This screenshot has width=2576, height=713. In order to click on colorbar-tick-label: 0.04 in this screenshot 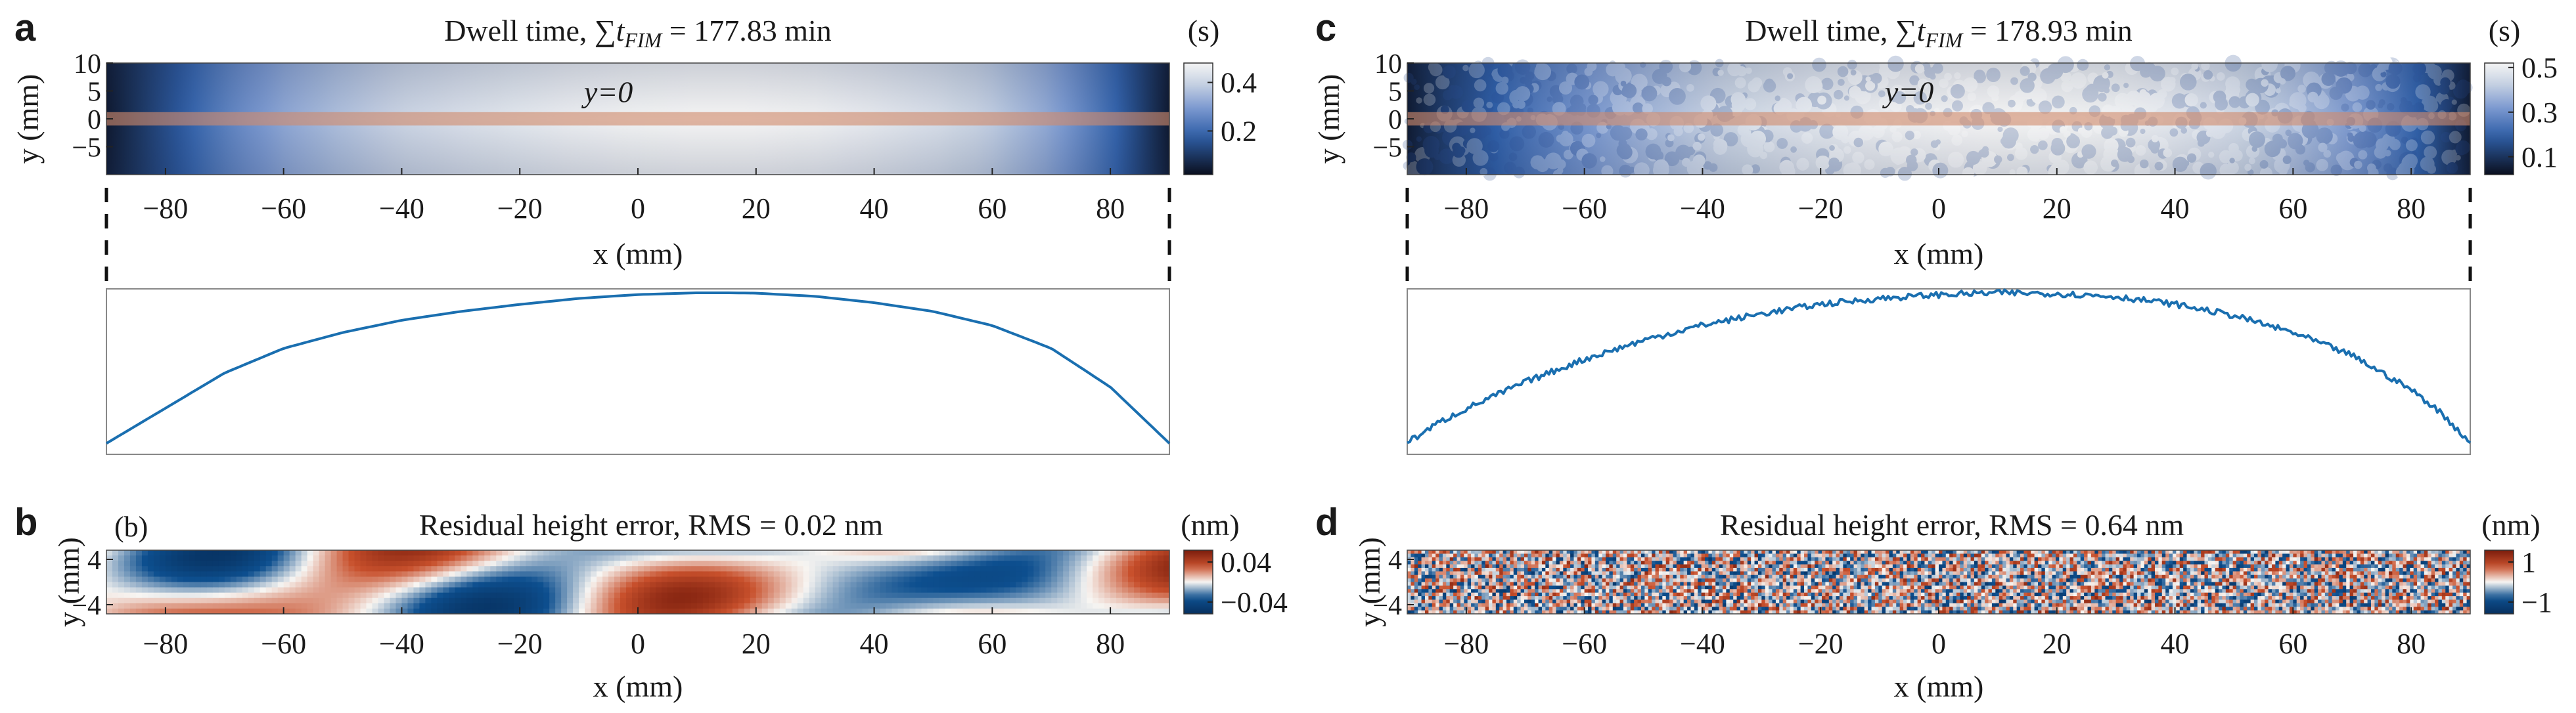, I will do `click(1246, 562)`.